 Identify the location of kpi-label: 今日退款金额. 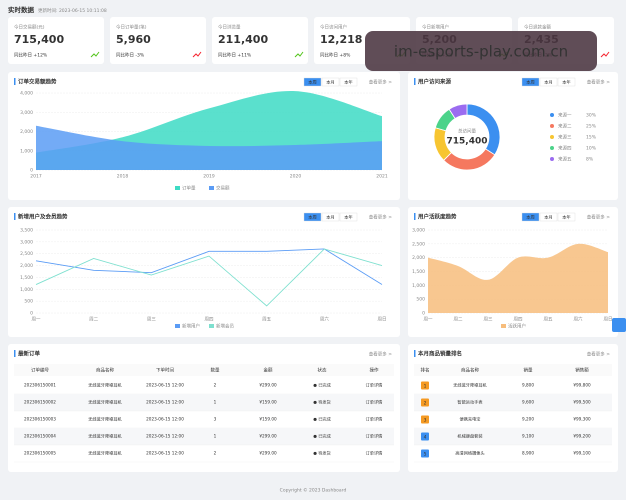
(537, 27).